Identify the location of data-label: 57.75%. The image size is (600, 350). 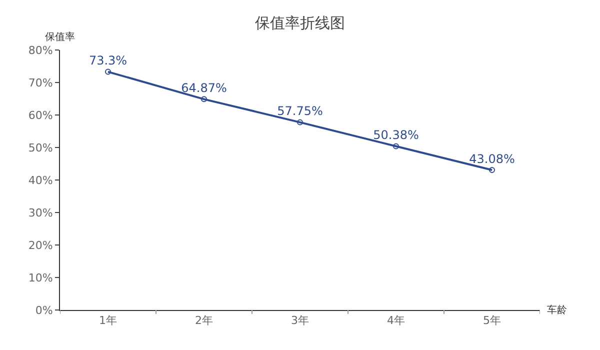
(300, 111).